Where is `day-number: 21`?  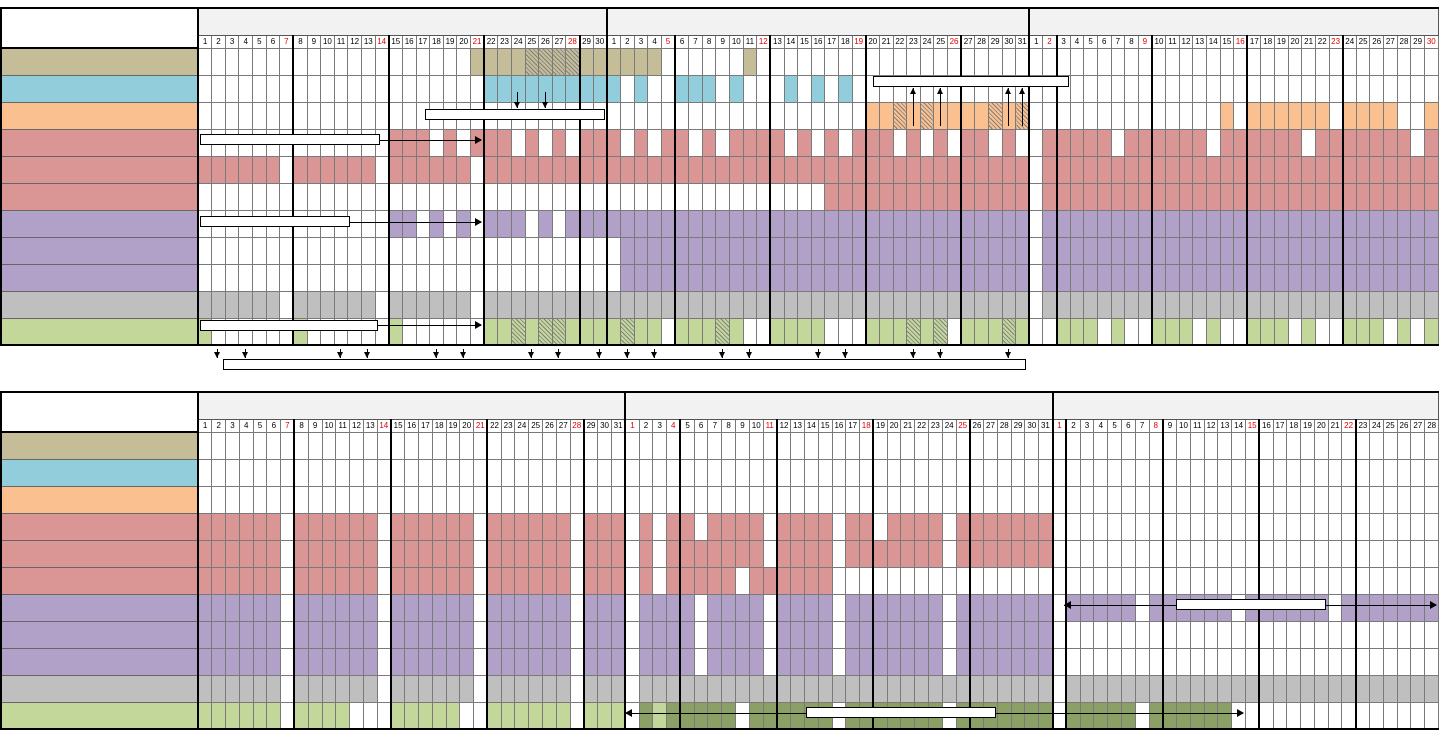 day-number: 21 is located at coordinates (480, 425).